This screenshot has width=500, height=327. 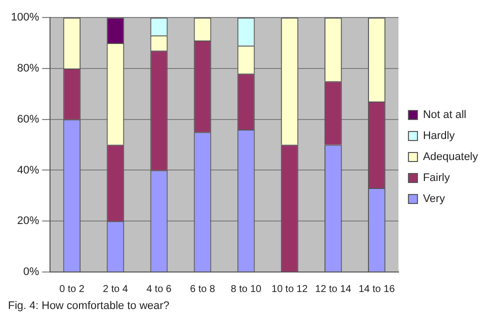 I want to click on y-tick-label: 100%, so click(x=25, y=18).